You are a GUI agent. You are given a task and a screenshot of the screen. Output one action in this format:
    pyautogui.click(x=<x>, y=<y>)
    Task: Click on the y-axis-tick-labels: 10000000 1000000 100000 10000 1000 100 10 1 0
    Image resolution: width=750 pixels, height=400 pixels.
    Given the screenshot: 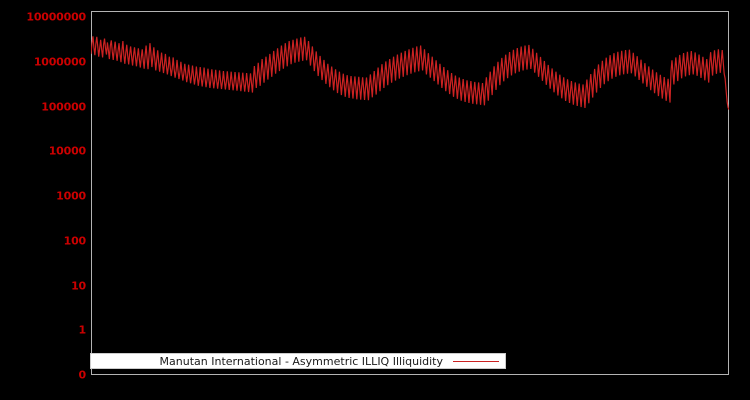 What is the action you would take?
    pyautogui.click(x=43, y=200)
    